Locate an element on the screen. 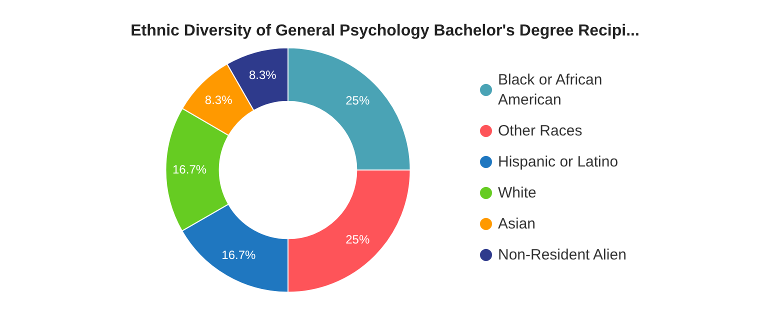 This screenshot has width=770, height=335. legend-label: White is located at coordinates (517, 193).